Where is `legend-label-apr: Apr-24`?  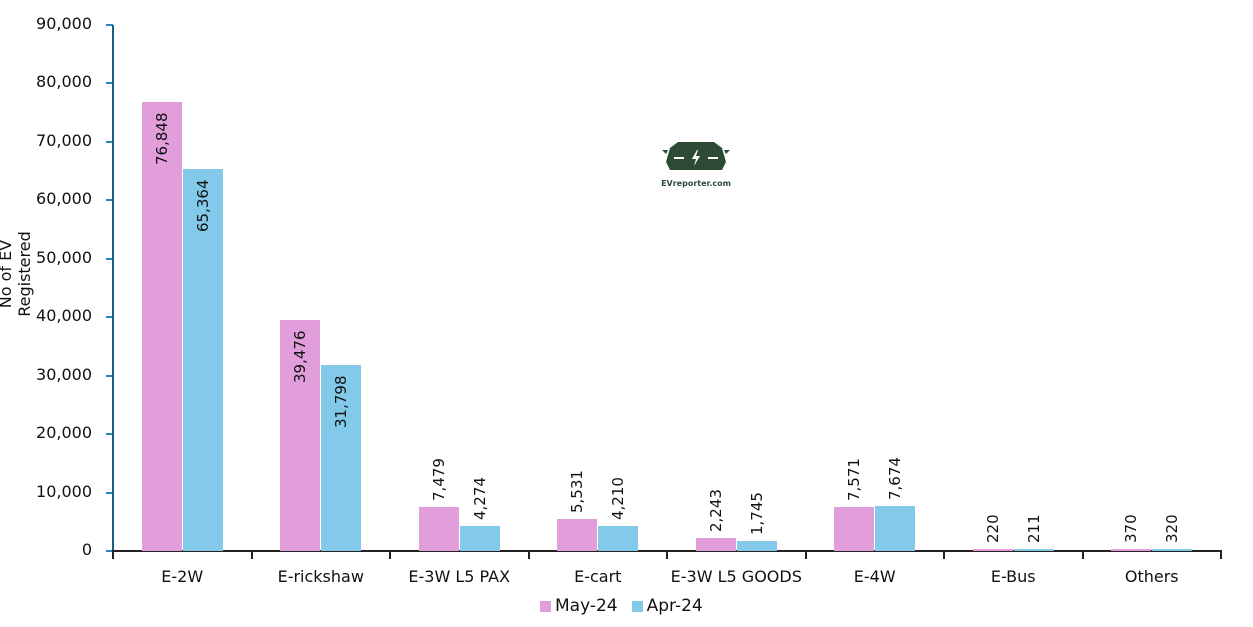 legend-label-apr: Apr-24 is located at coordinates (674, 606).